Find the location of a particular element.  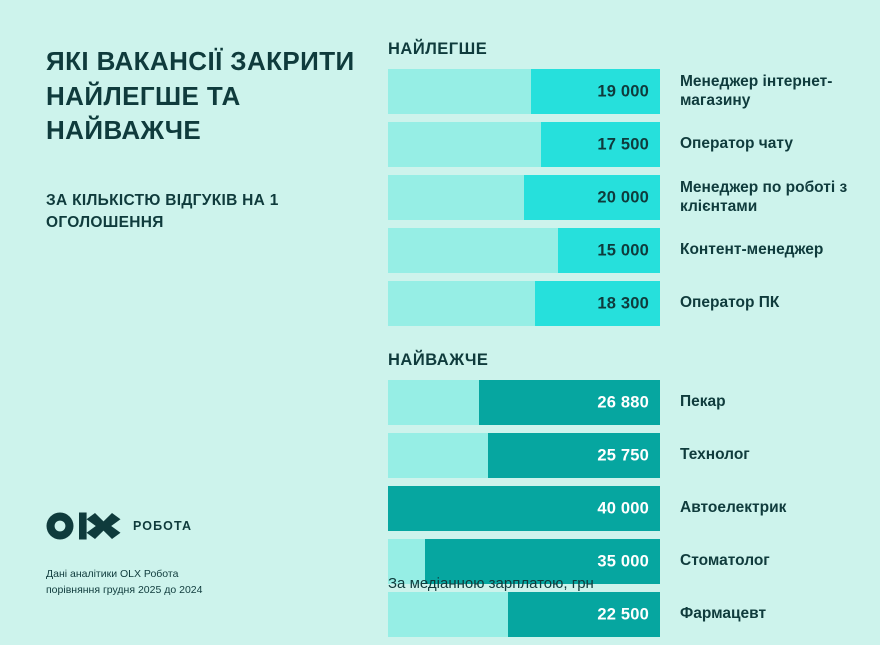

bar-value: 35 000 is located at coordinates (623, 561).